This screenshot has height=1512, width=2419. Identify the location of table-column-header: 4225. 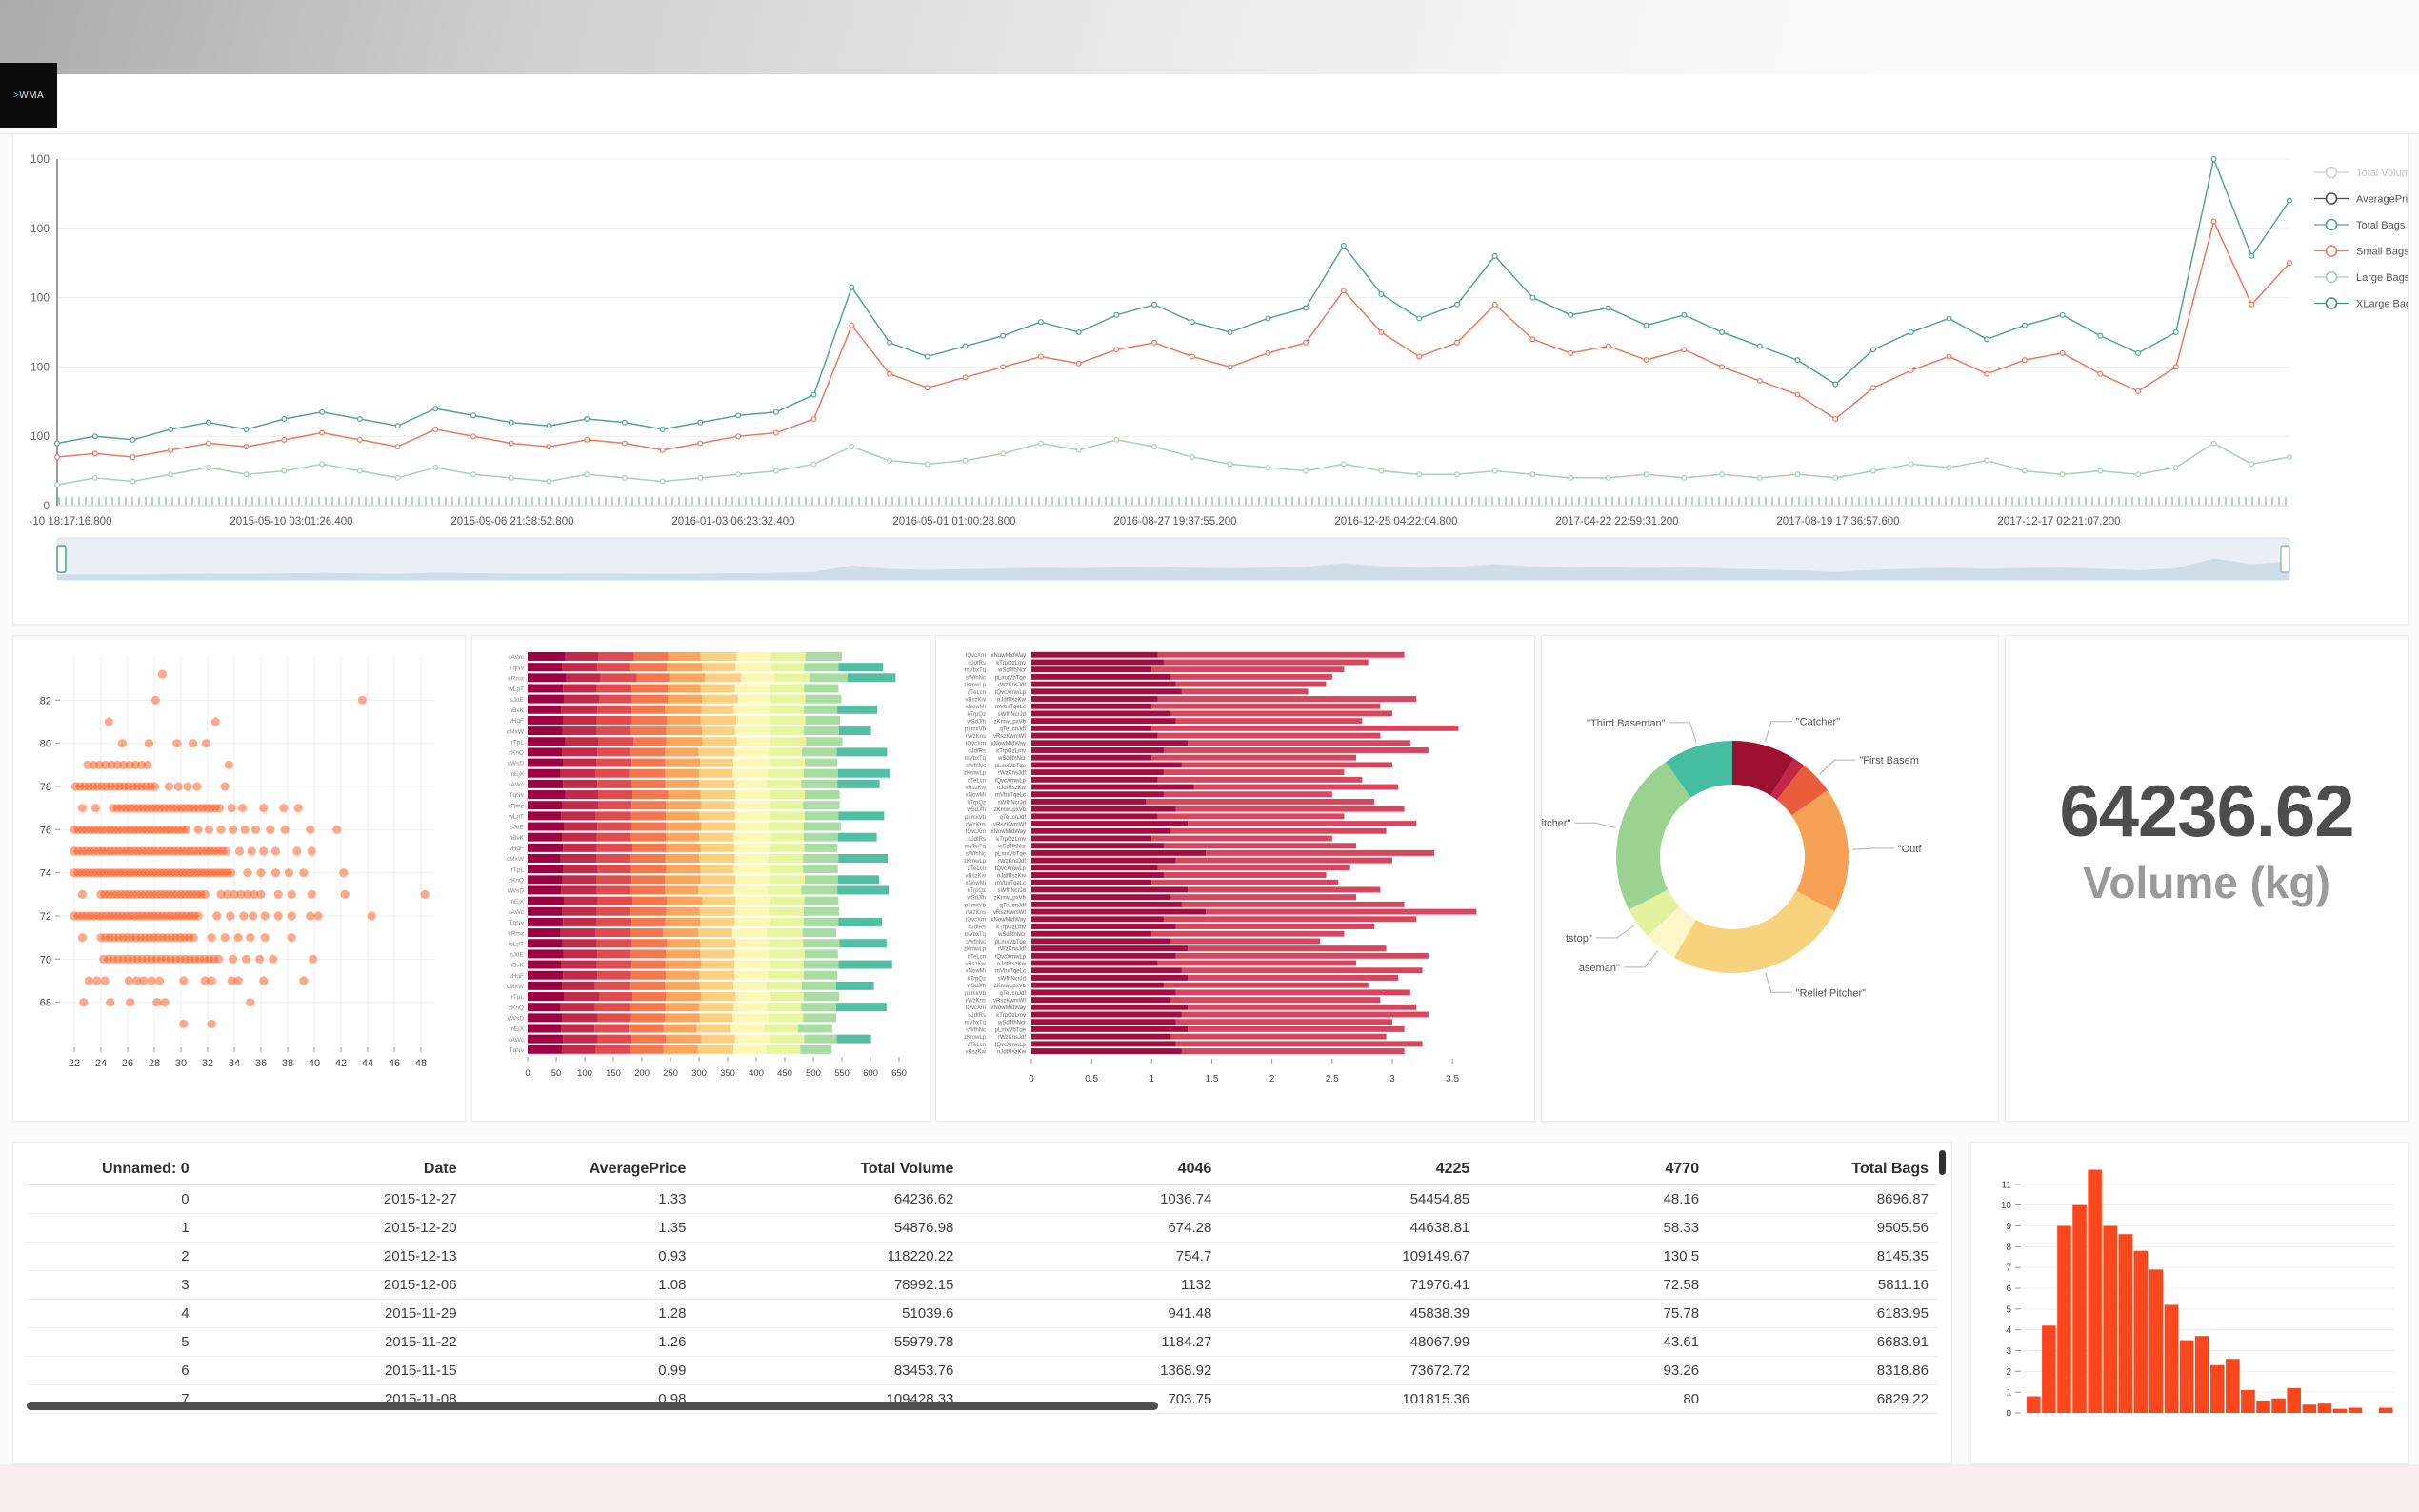
(1350, 1169).